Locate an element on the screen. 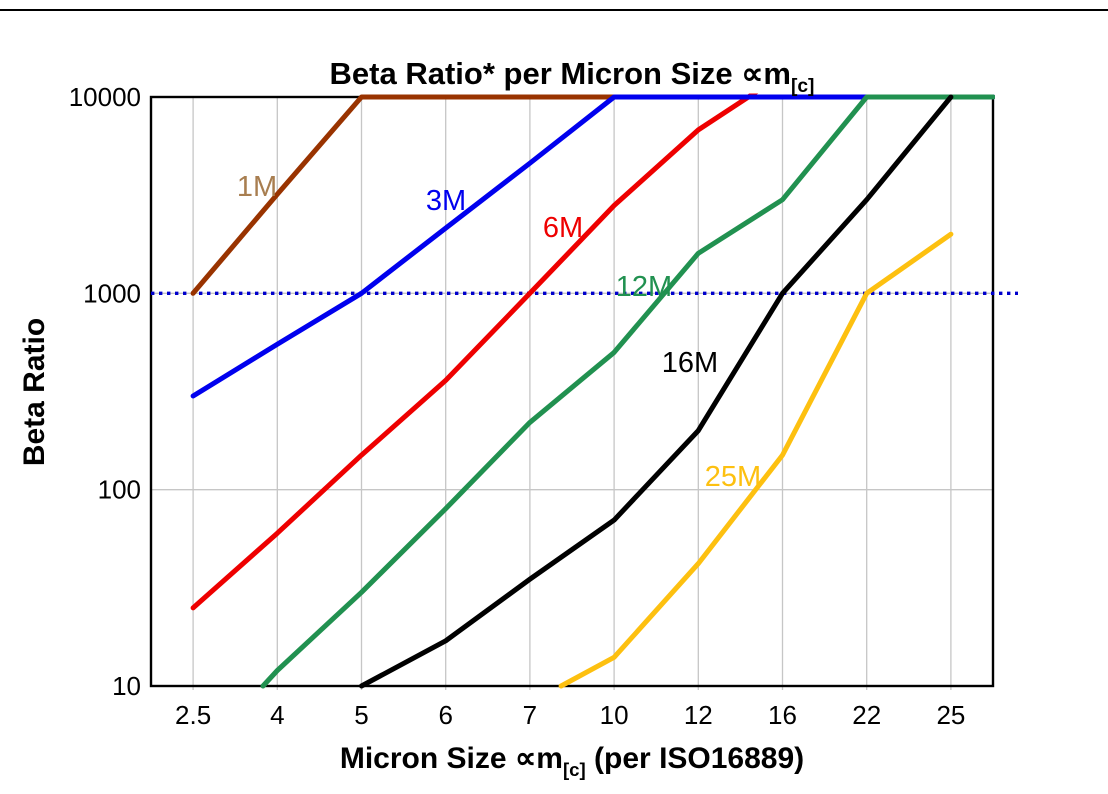 The image size is (1108, 794). y-axis-title: Beta Ratio is located at coordinates (34, 392).